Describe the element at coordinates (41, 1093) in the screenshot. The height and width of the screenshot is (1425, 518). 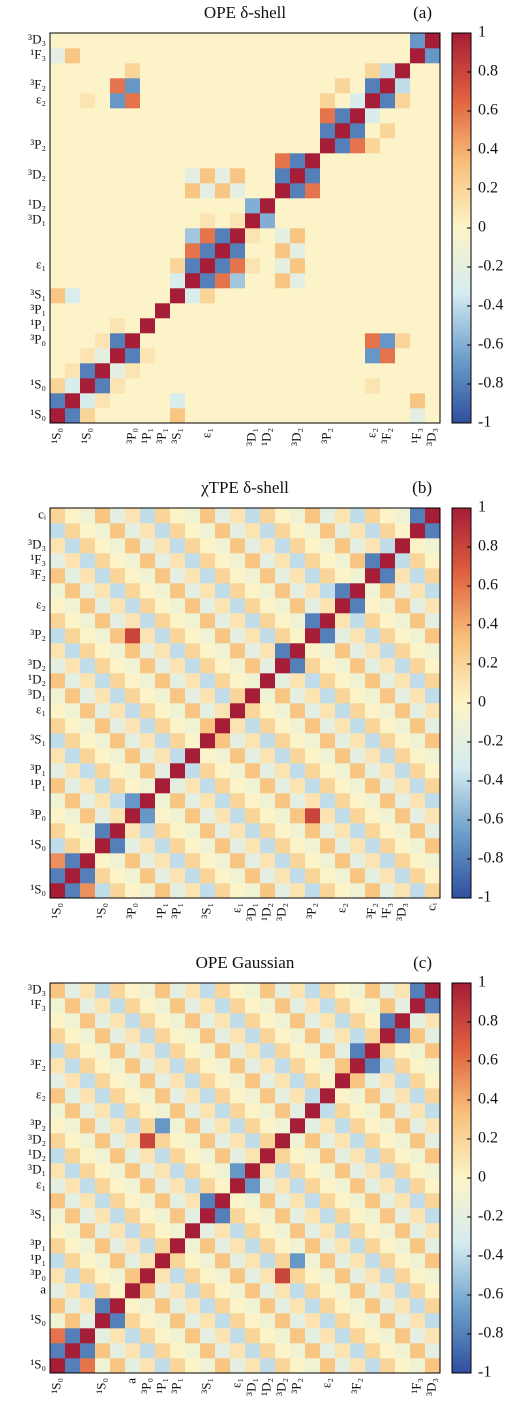
I see `y-tick-label: ε₂` at that location.